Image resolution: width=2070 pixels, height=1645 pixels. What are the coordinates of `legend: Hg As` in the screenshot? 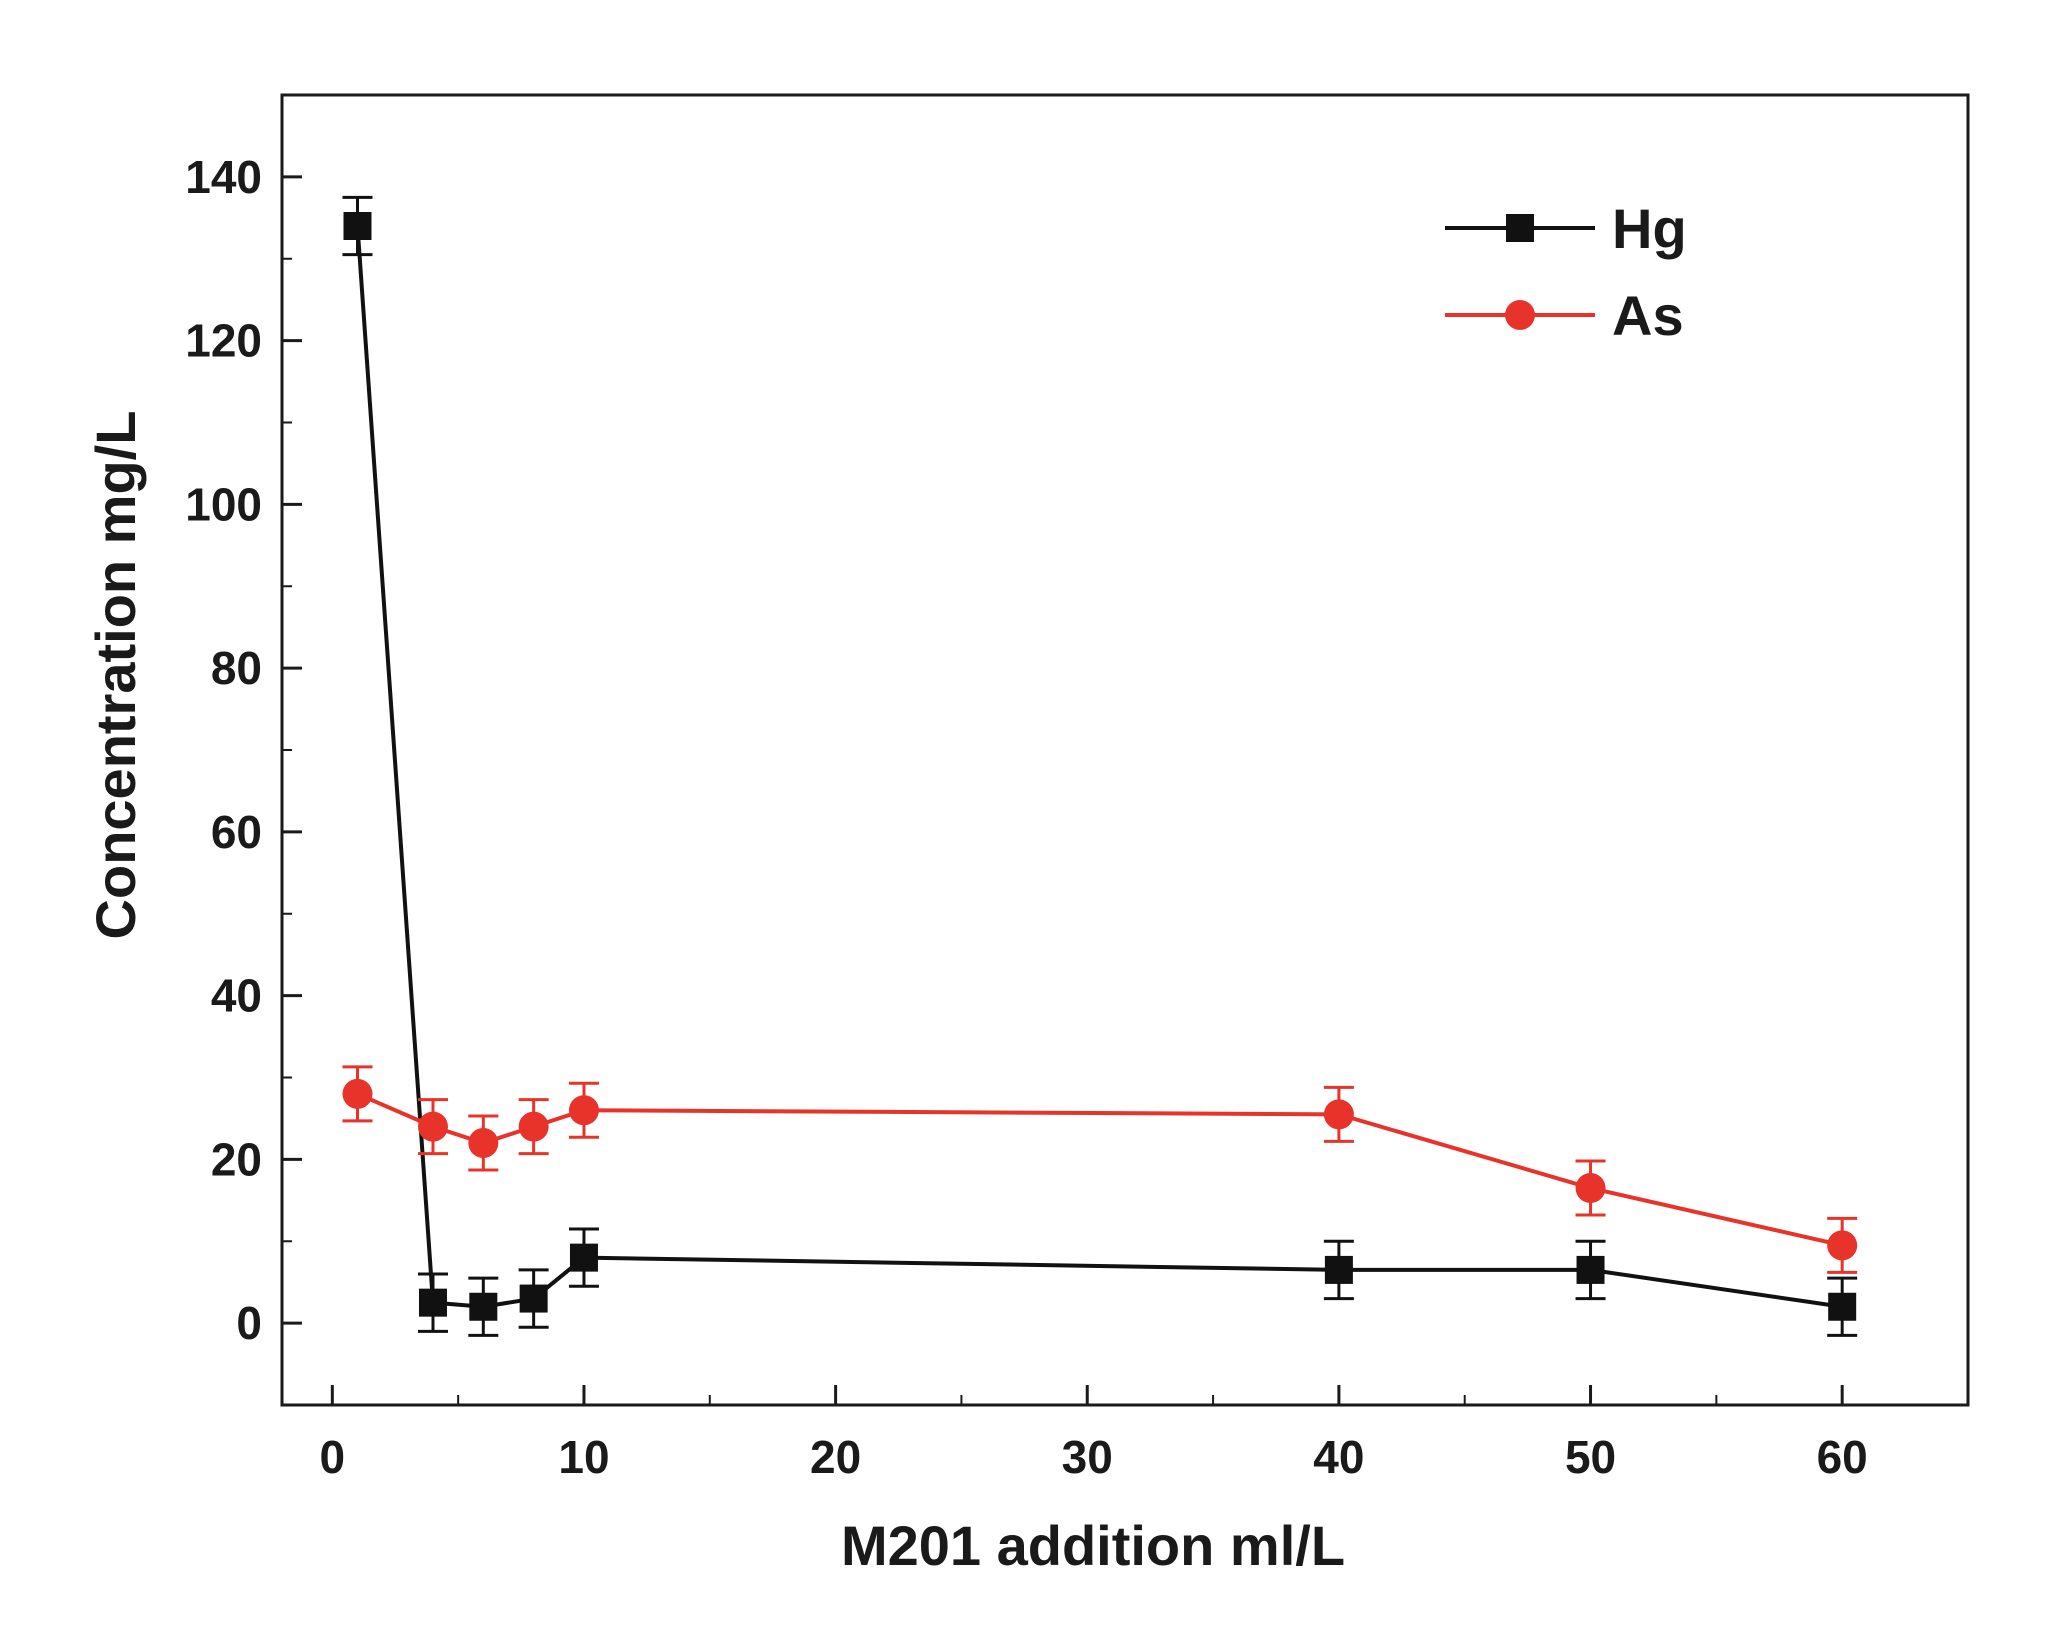 It's located at (1566, 272).